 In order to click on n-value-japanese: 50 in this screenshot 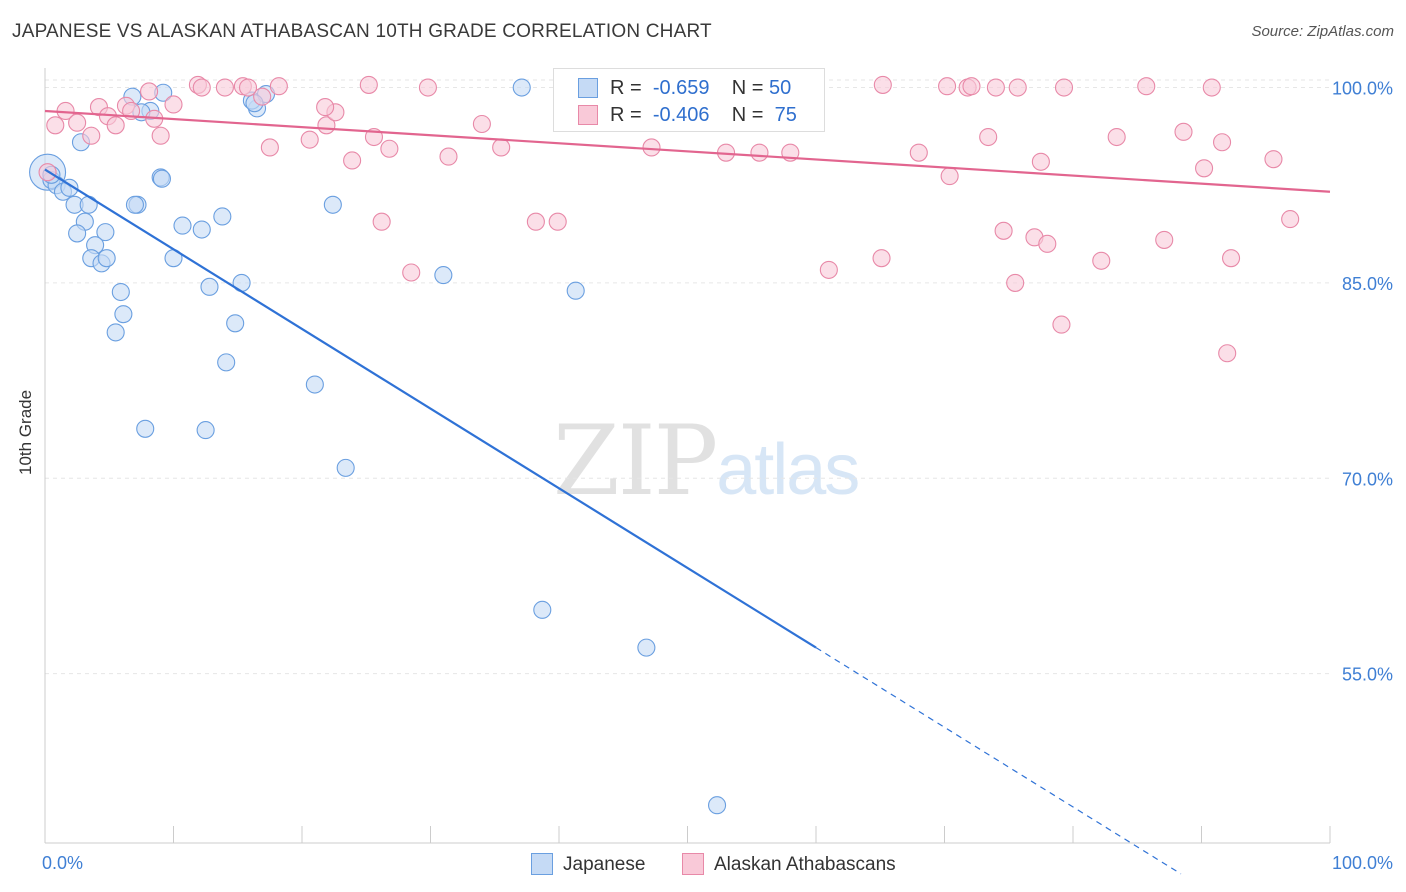, I will do `click(780, 88)`.